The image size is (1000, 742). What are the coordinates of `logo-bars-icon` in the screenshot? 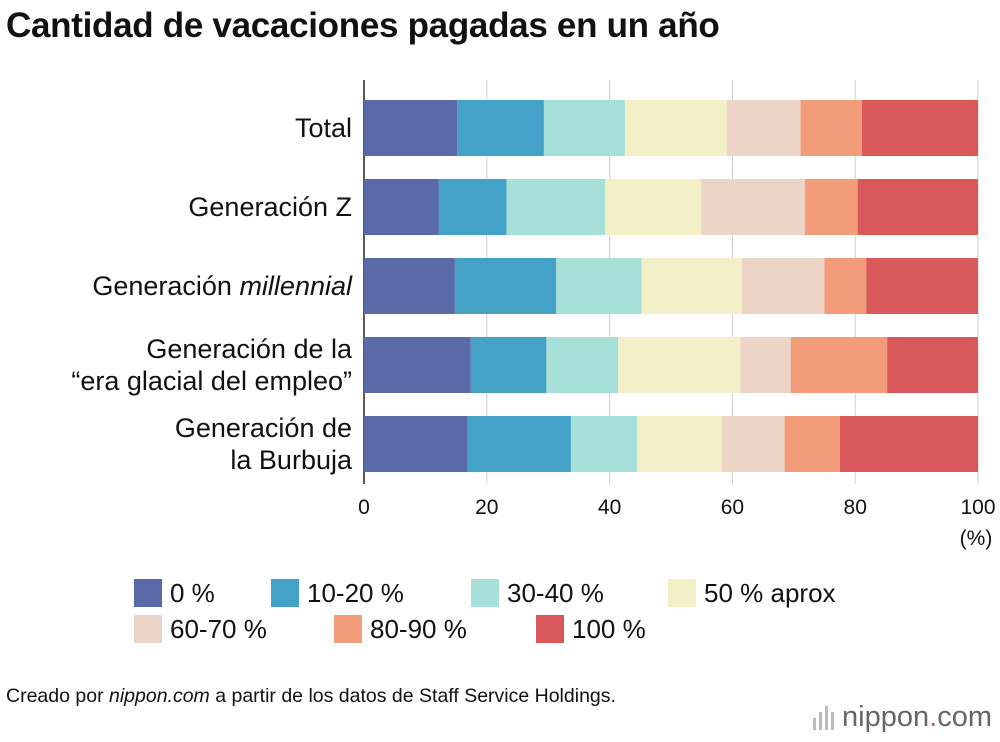 It's located at (824, 717).